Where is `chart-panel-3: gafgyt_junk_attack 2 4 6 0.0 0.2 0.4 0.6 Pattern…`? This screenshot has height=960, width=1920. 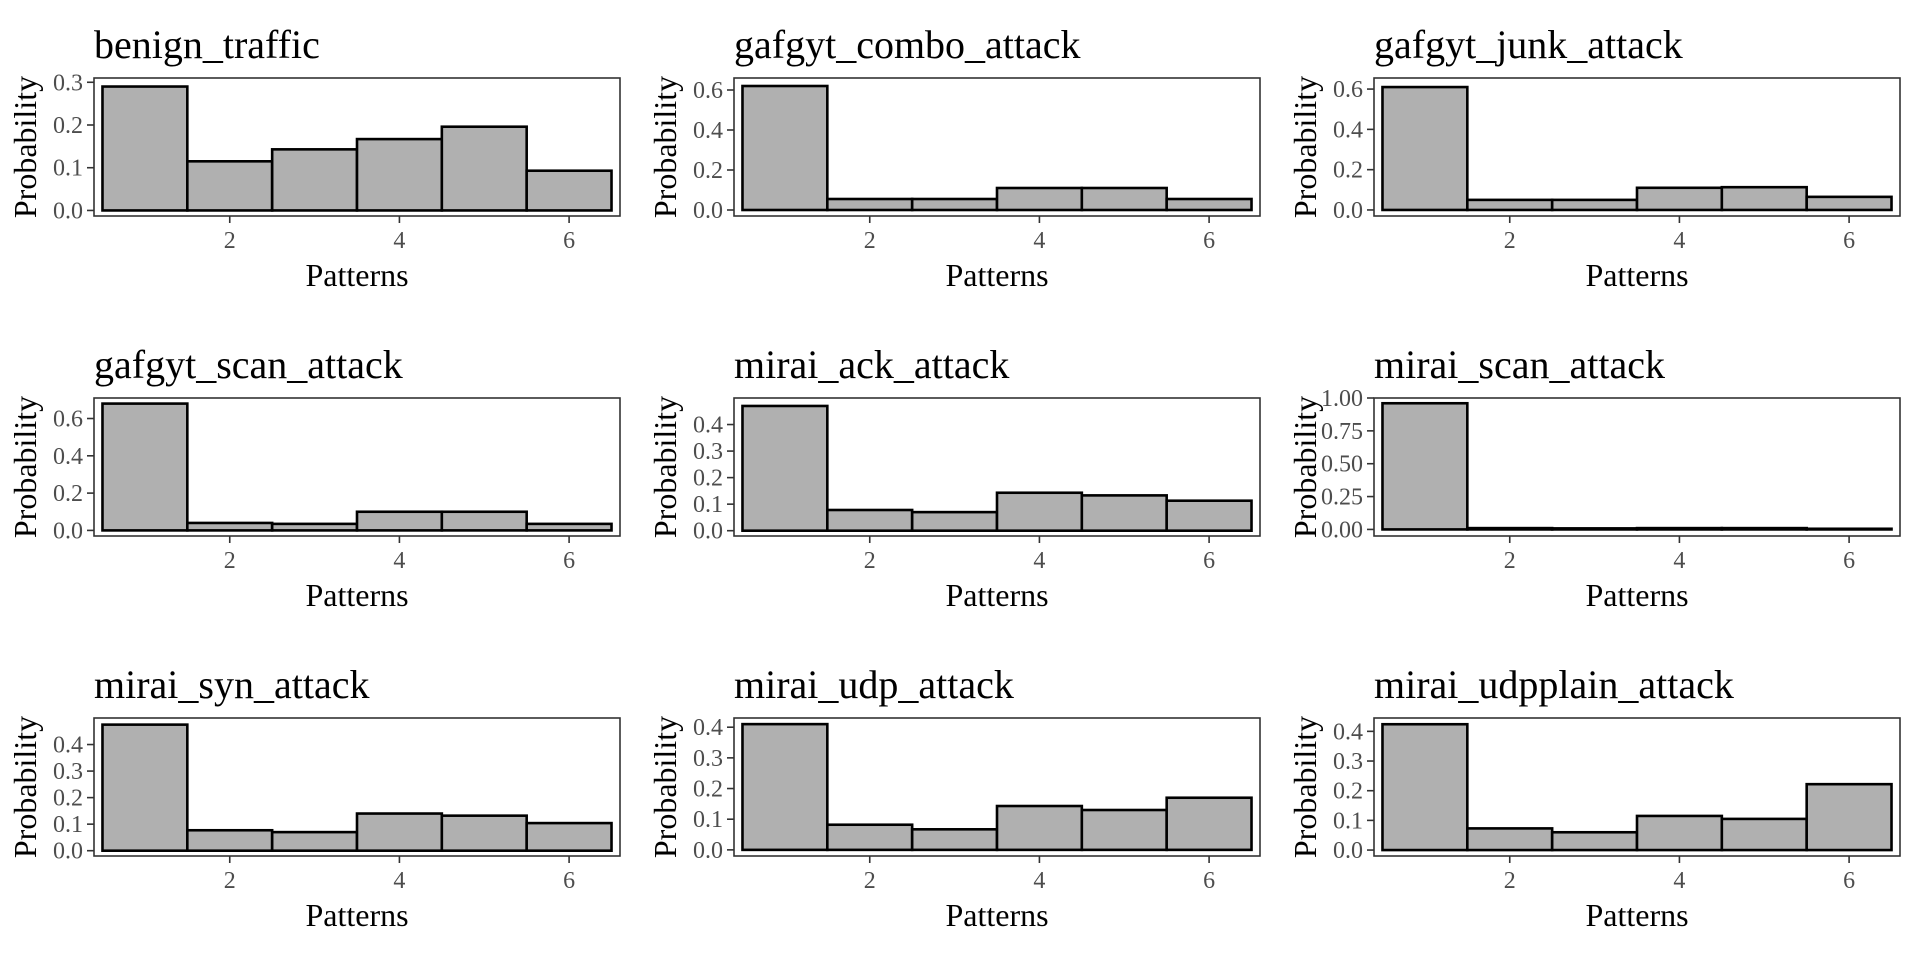
chart-panel-3: gafgyt_junk_attack 2 4 6 0.0 0.2 0.4 0.6 Pattern… is located at coordinates (1594, 157).